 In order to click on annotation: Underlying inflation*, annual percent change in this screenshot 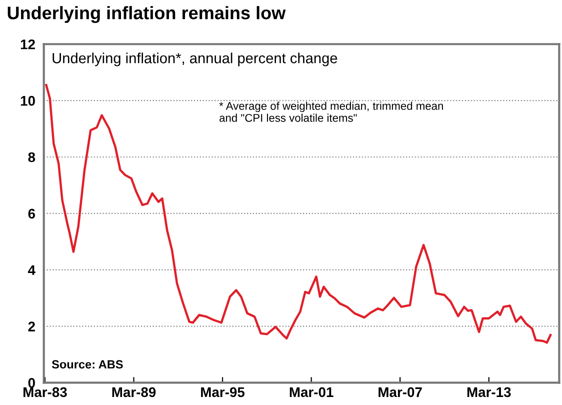, I will do `click(195, 59)`.